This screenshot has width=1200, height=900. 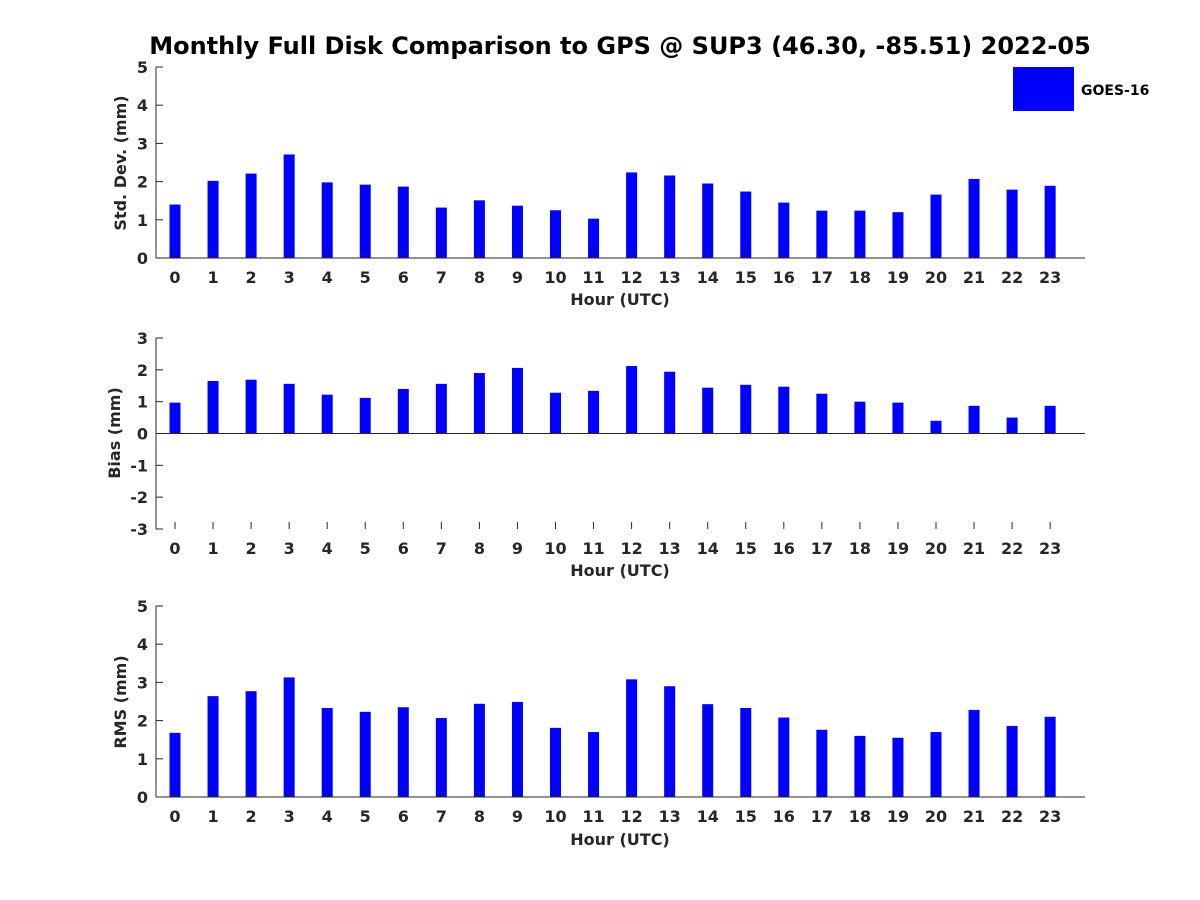 I want to click on bias-x-tick-label: 0, so click(x=174, y=548).